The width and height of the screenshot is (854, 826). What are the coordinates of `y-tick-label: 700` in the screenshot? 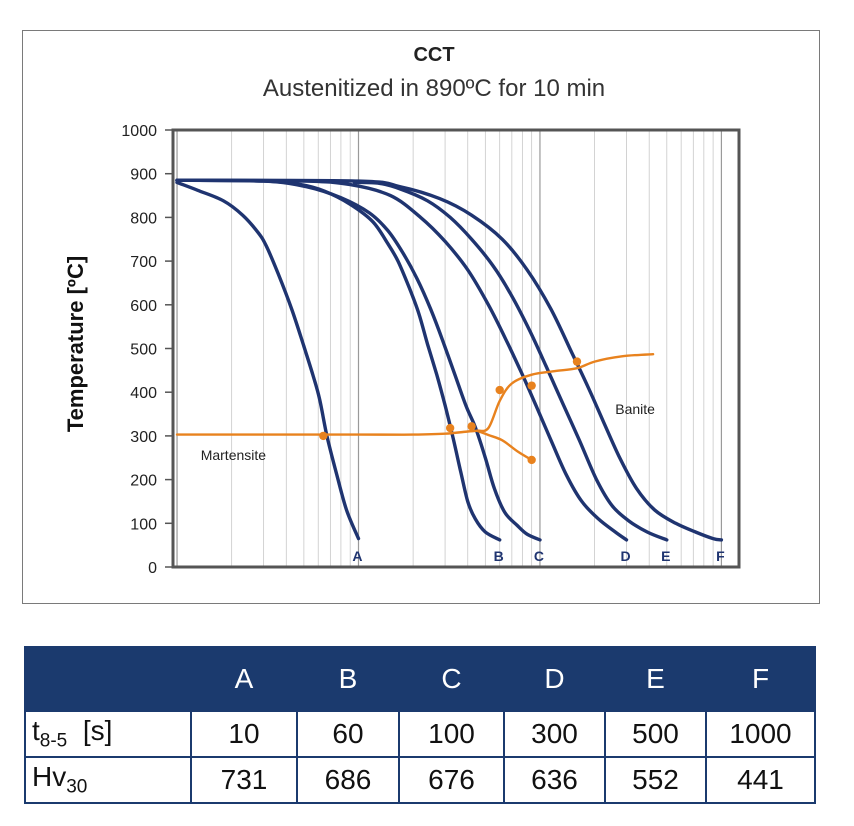 It's located at (143, 262).